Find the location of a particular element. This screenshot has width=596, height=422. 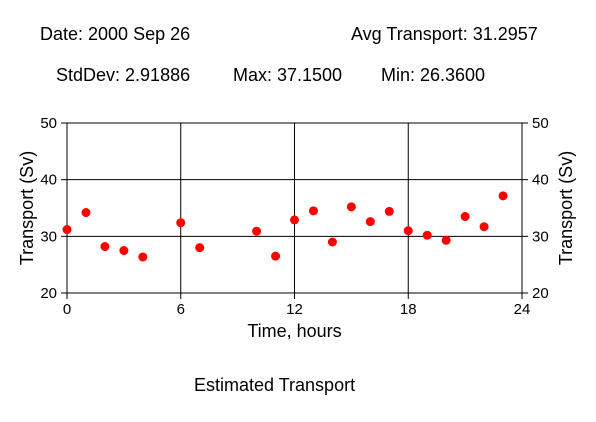

max-label: Max: 37.1500 is located at coordinates (288, 75).